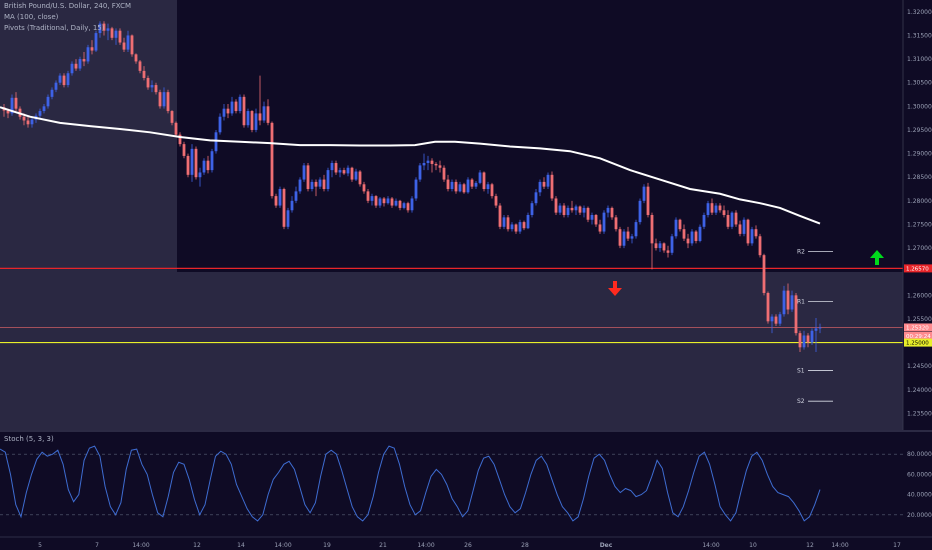 Image resolution: width=932 pixels, height=550 pixels. What do you see at coordinates (919, 106) in the screenshot?
I see `price-tick-label: 1.30000` at bounding box center [919, 106].